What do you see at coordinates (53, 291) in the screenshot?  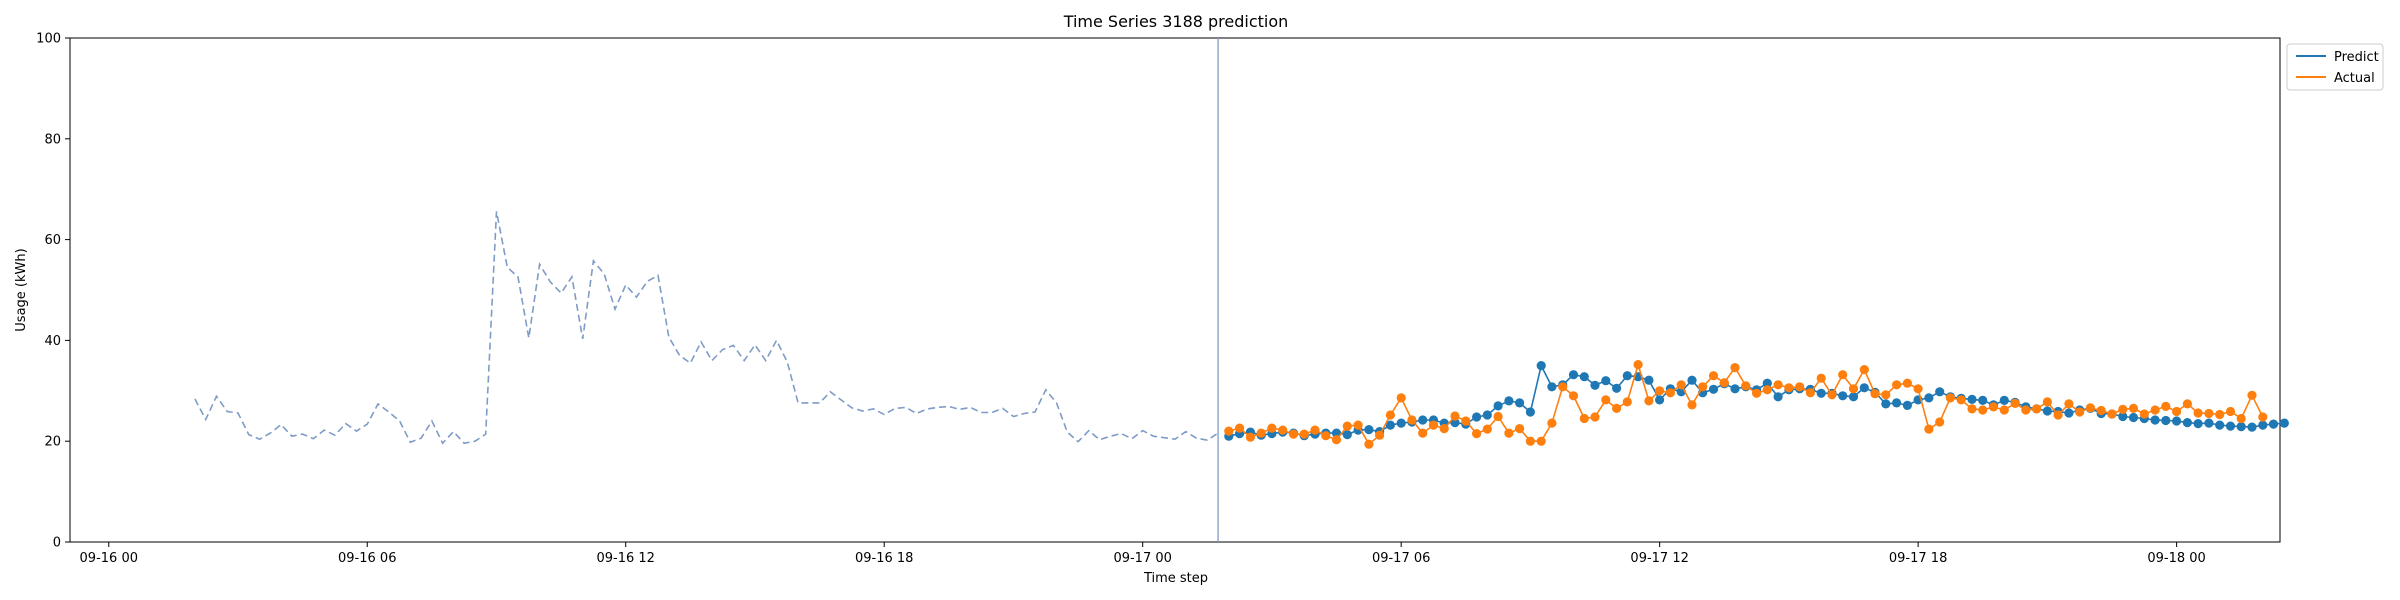 I see `y-axis: 0 20 40 60 80 100` at bounding box center [53, 291].